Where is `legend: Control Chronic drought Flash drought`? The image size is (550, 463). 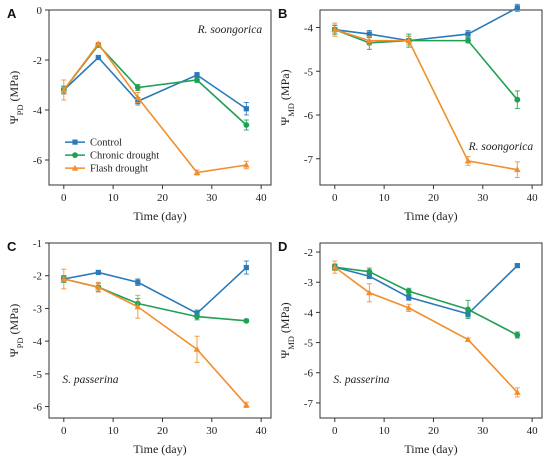
legend: Control Chronic drought Flash drought is located at coordinates (112, 156).